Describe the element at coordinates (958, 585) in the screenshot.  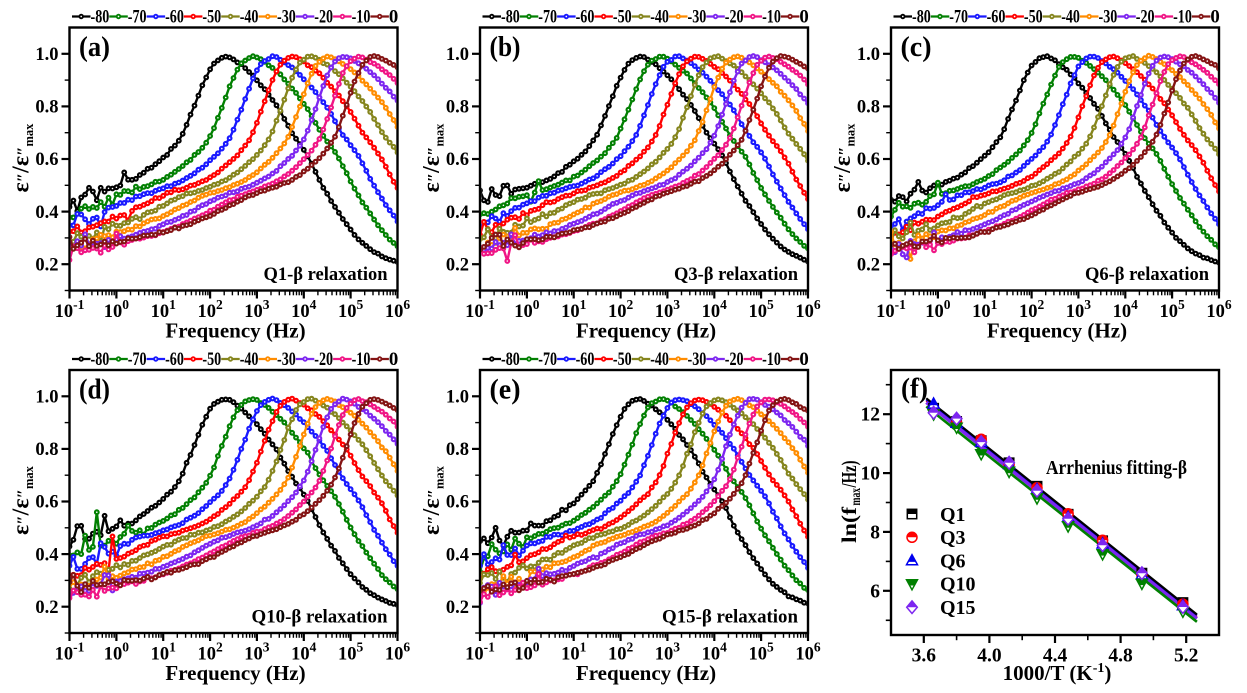
I see `svg-text: Q10` at that location.